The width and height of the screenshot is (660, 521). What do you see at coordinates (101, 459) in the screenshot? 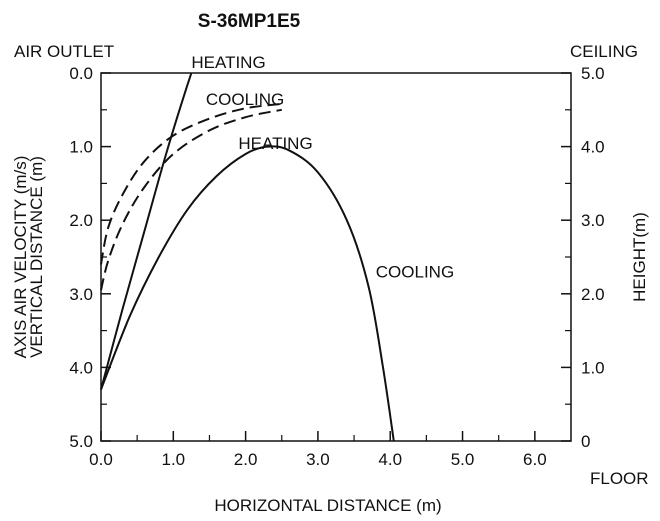
I see `x-tick-label: 0.0` at bounding box center [101, 459].